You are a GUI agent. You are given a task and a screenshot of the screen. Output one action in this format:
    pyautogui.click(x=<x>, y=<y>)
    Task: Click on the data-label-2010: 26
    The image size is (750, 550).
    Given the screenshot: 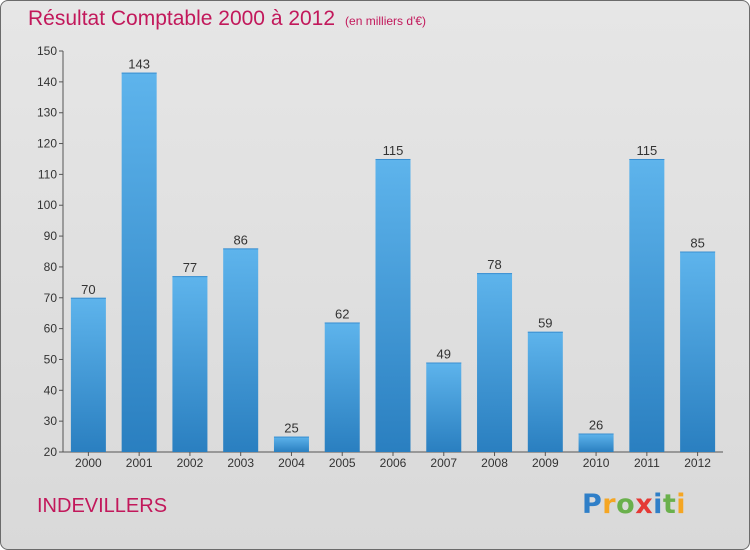 What is the action you would take?
    pyautogui.click(x=596, y=424)
    